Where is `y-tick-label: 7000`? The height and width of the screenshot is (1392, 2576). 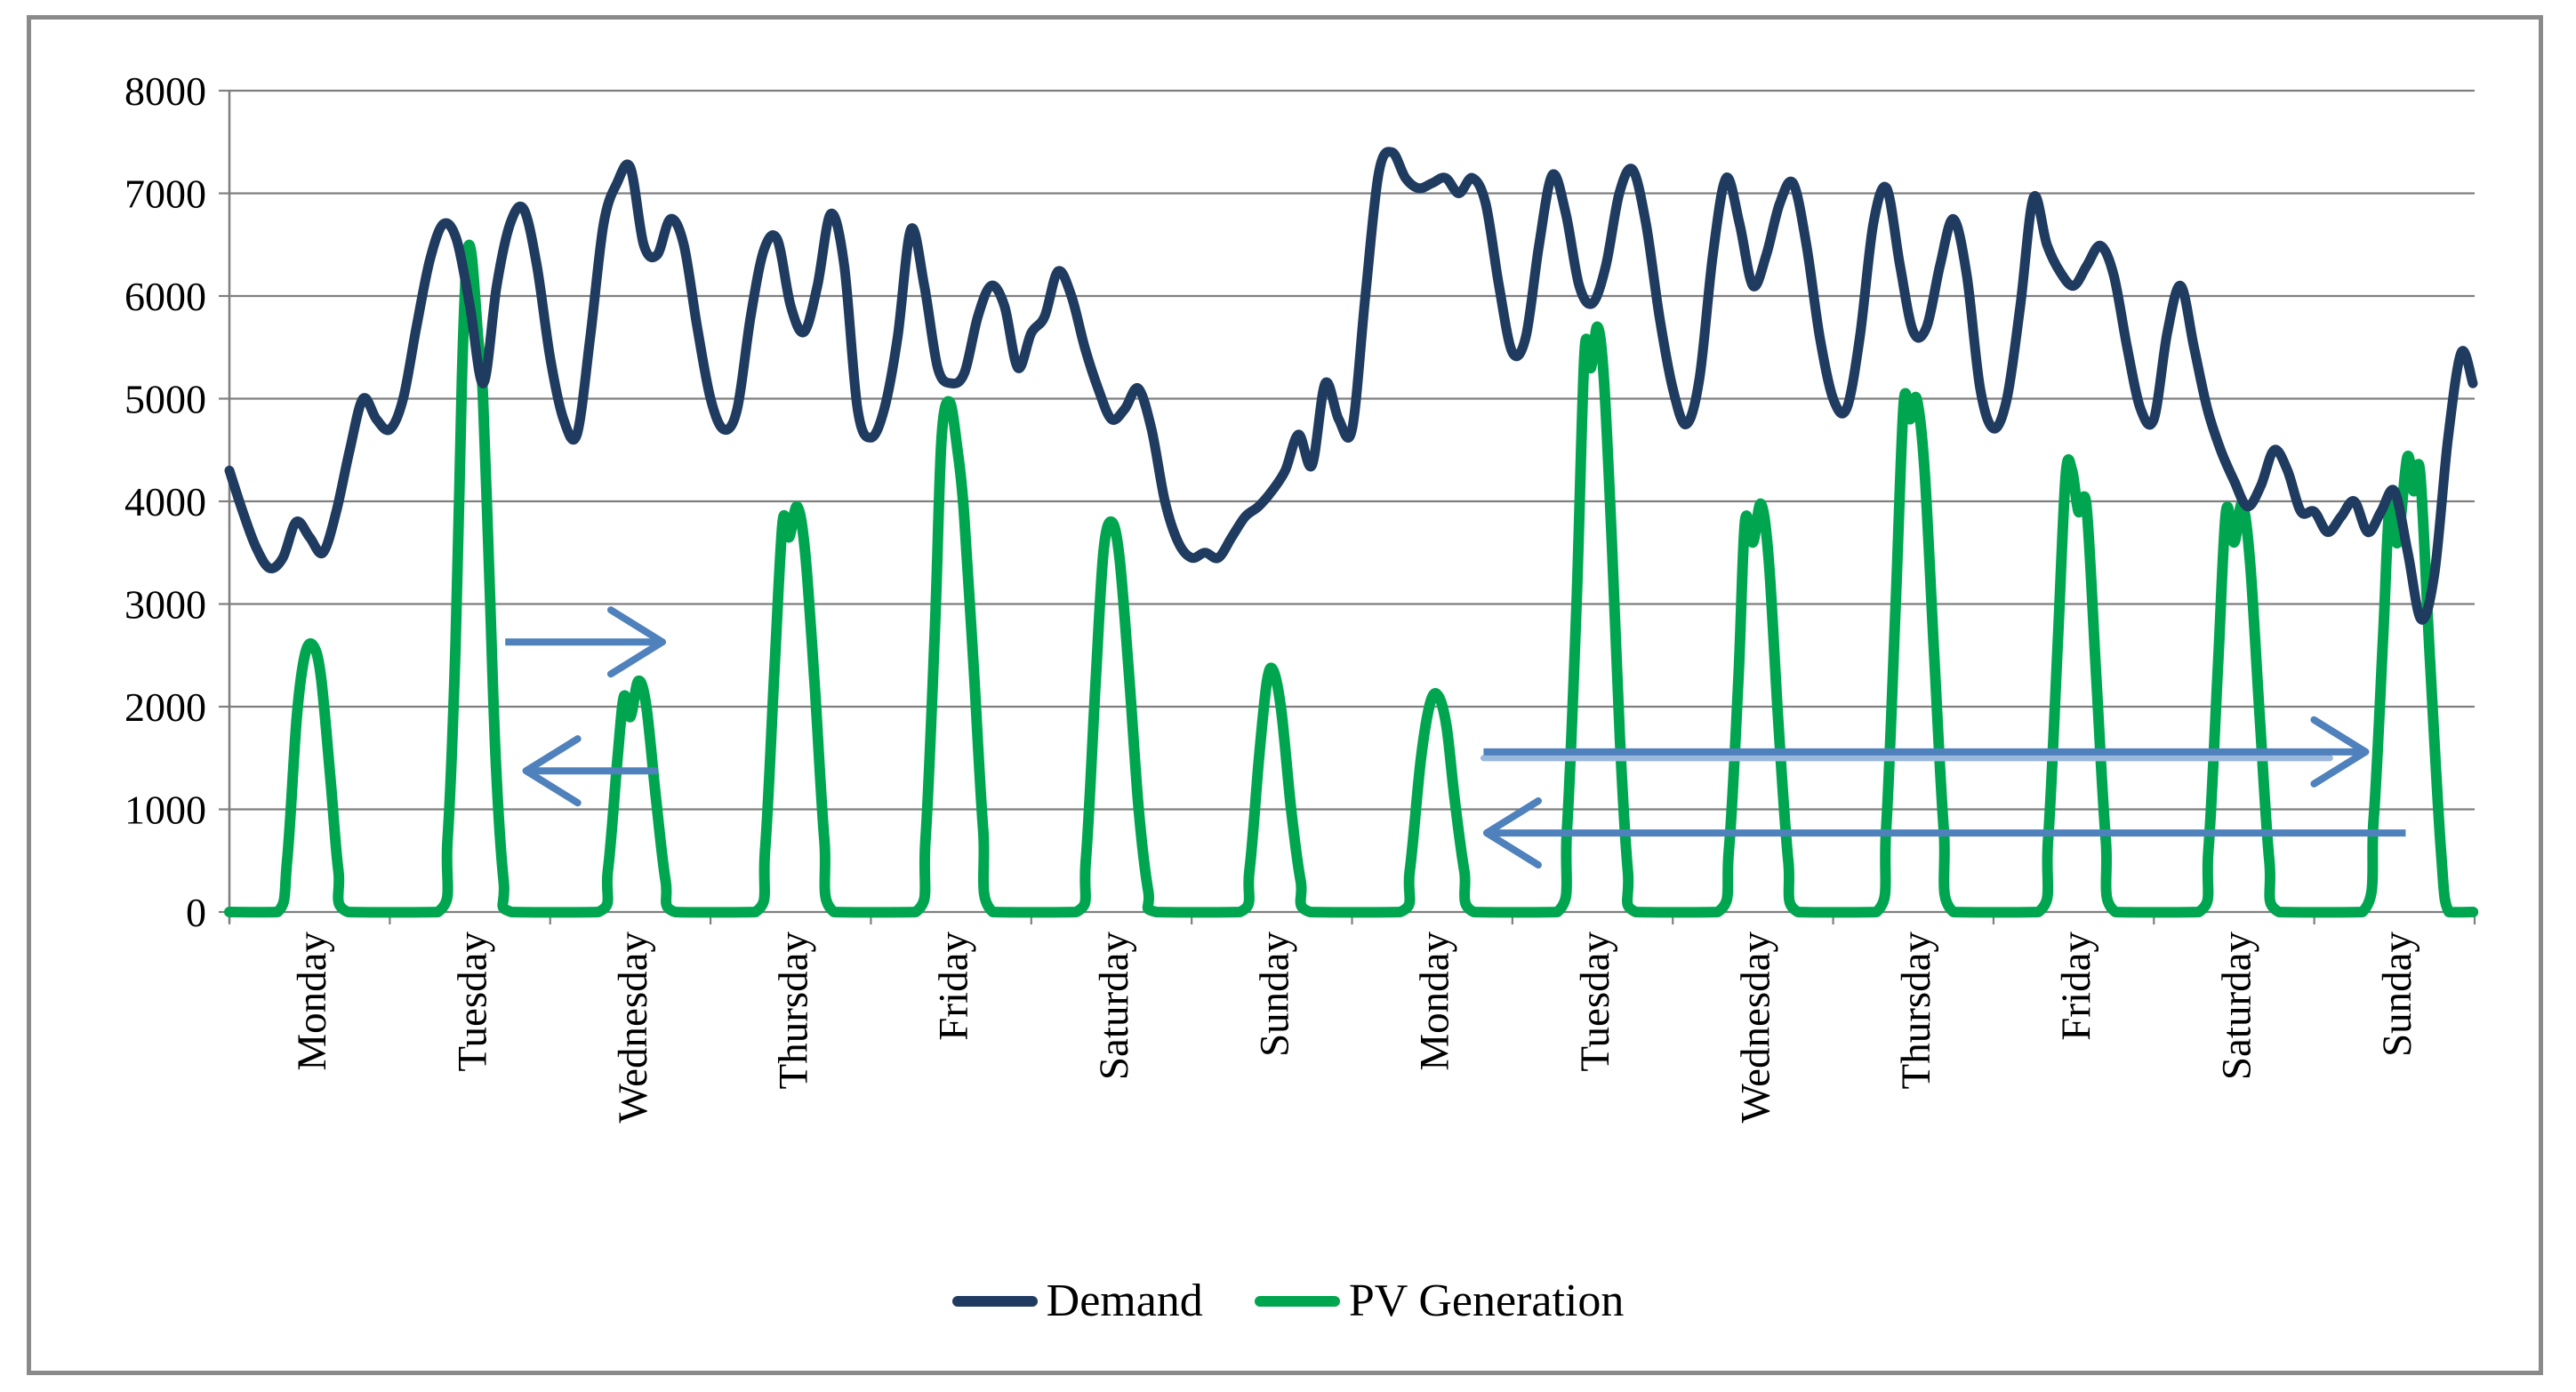 y-tick-label: 7000 is located at coordinates (165, 194).